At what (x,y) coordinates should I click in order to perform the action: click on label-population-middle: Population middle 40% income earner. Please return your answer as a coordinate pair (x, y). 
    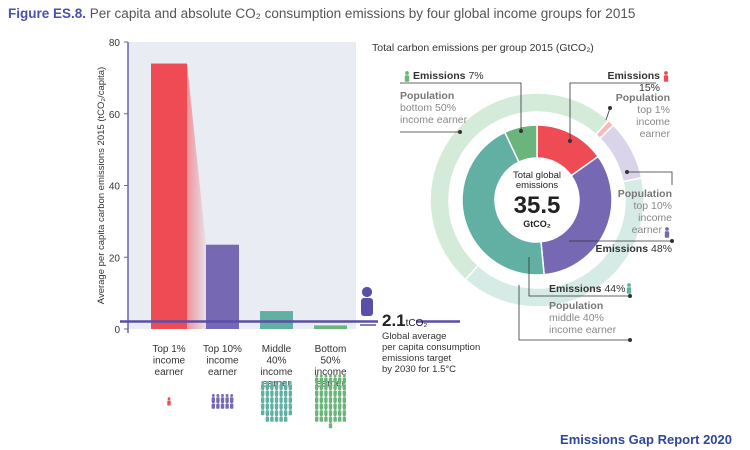
    Looking at the image, I should click on (583, 318).